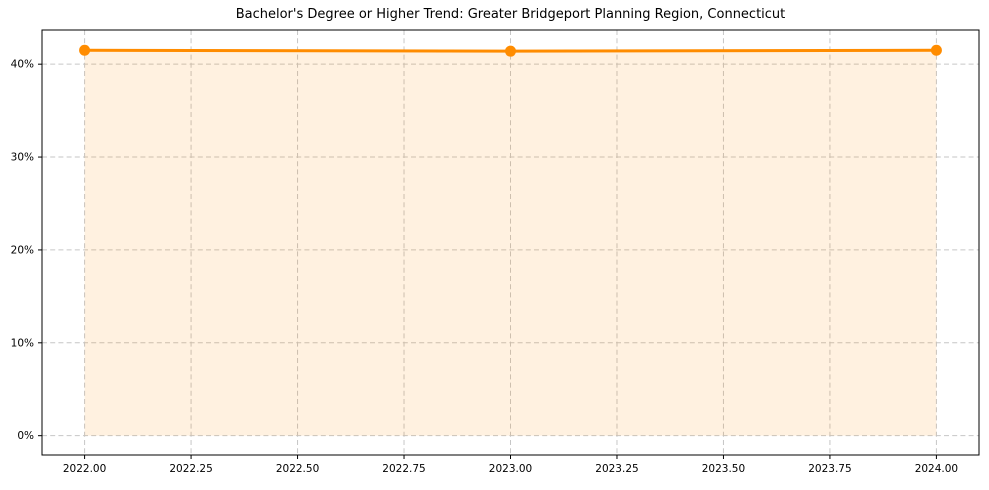  I want to click on x-tick-label: 2023.50, so click(723, 469).